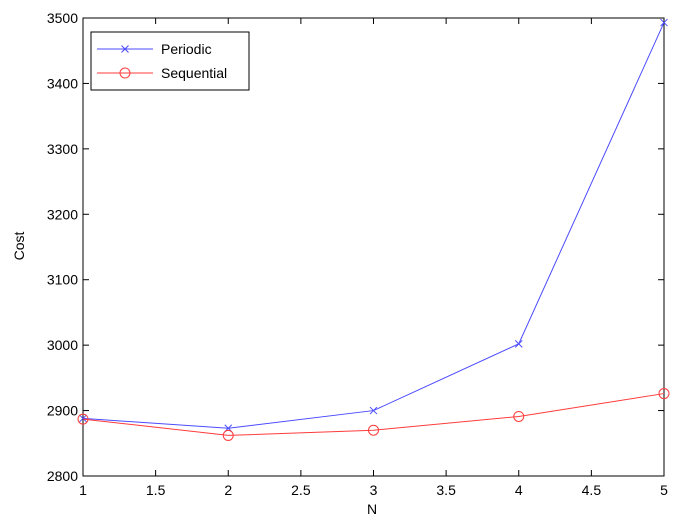 The height and width of the screenshot is (520, 677). I want to click on series-sequential, so click(373, 414).